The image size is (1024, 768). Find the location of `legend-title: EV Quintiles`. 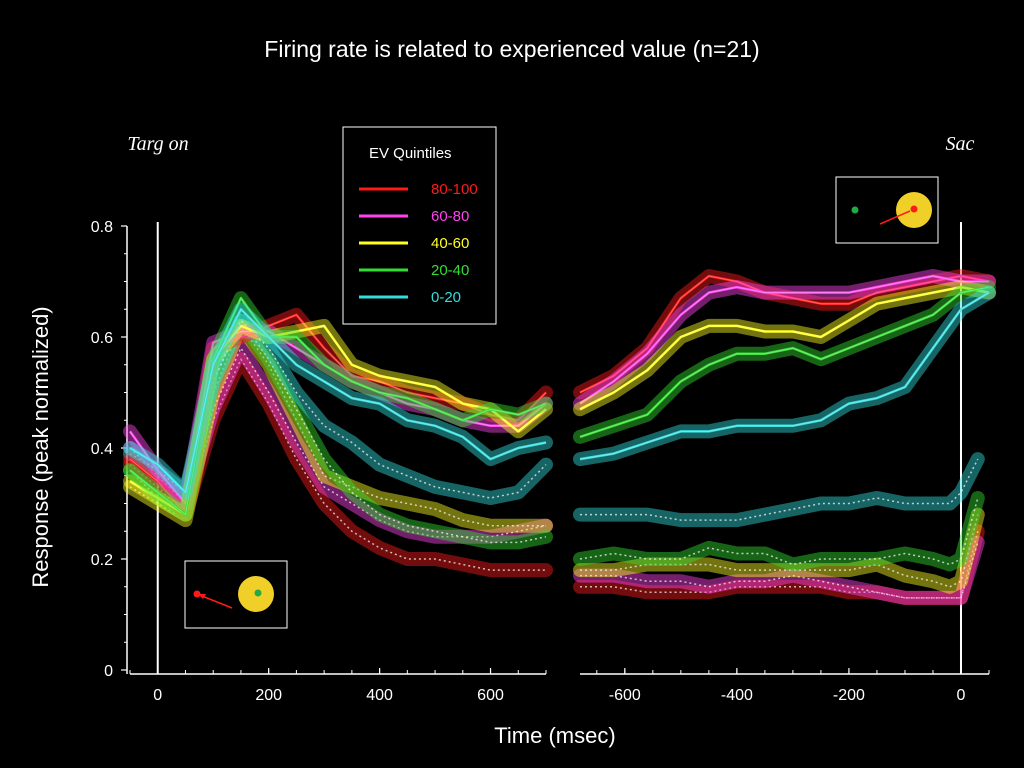

legend-title: EV Quintiles is located at coordinates (410, 153).